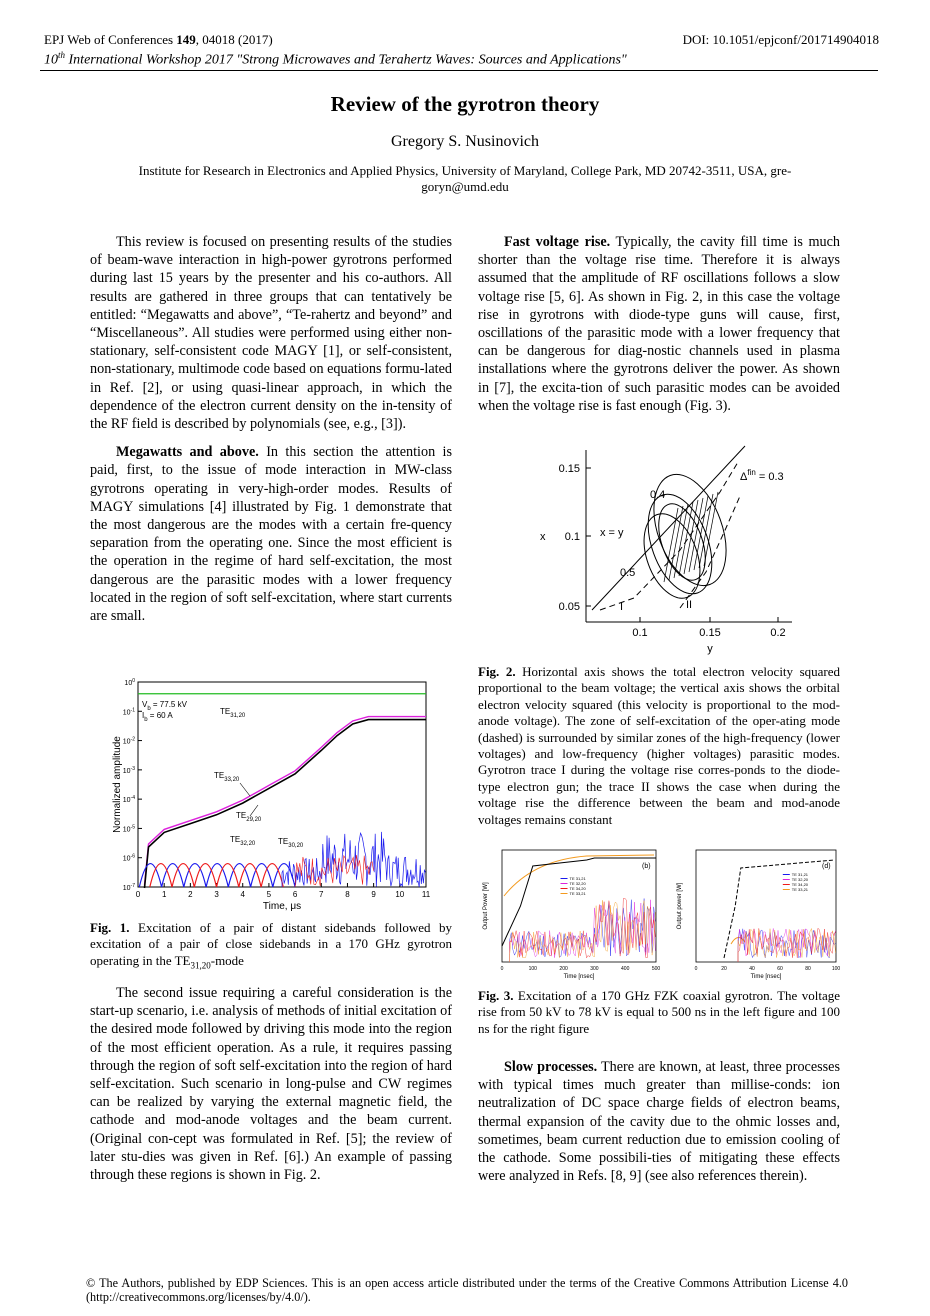  What do you see at coordinates (627, 573) in the screenshot?
I see `fig2-label-05: 0.5` at bounding box center [627, 573].